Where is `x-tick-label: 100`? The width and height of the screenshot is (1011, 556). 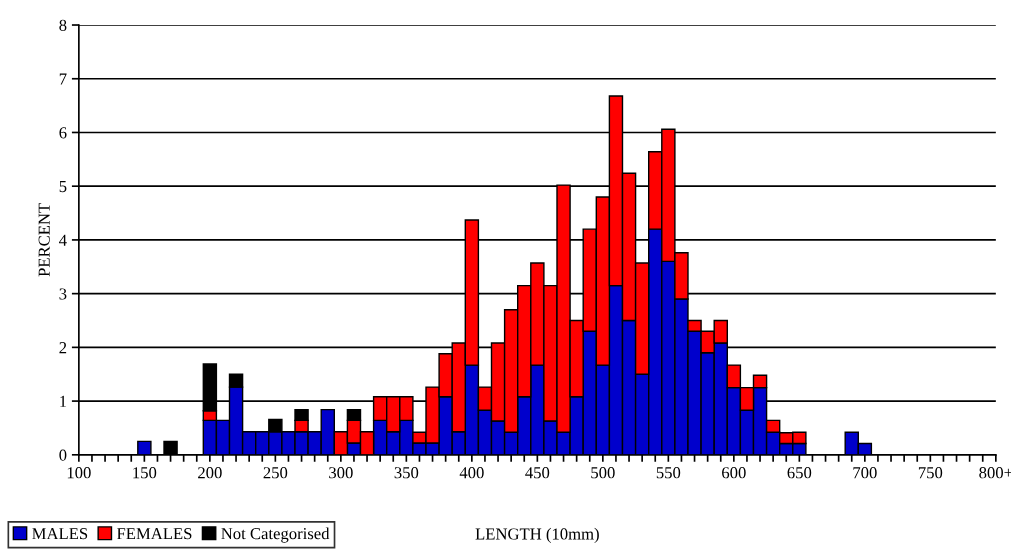
x-tick-label: 100 is located at coordinates (79, 473).